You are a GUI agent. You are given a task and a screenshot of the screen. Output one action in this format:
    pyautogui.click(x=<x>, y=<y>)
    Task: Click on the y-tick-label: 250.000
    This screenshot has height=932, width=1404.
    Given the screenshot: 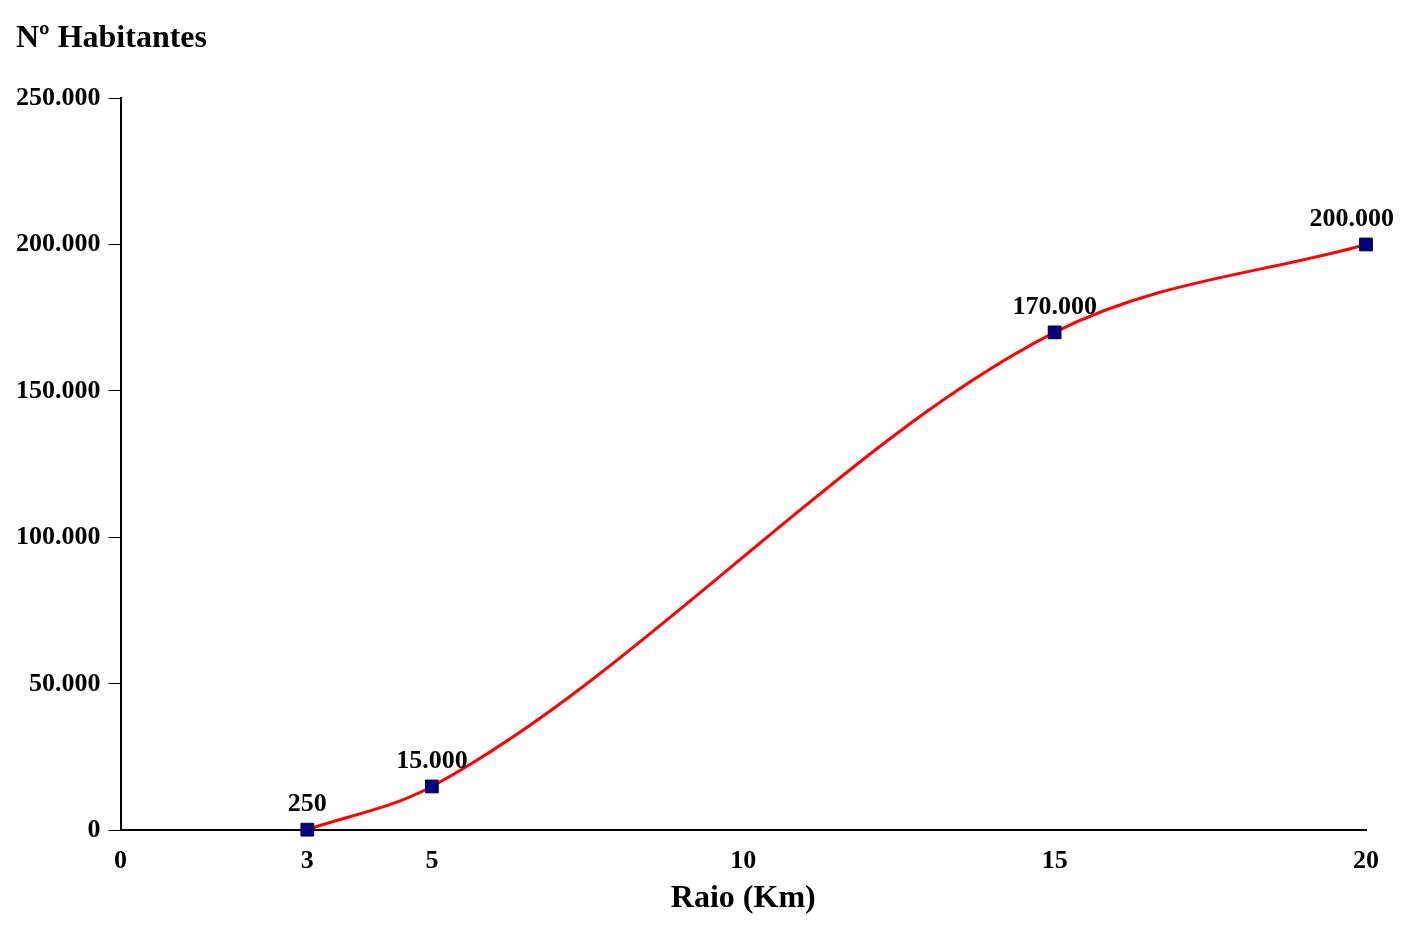 What is the action you would take?
    pyautogui.click(x=58, y=96)
    